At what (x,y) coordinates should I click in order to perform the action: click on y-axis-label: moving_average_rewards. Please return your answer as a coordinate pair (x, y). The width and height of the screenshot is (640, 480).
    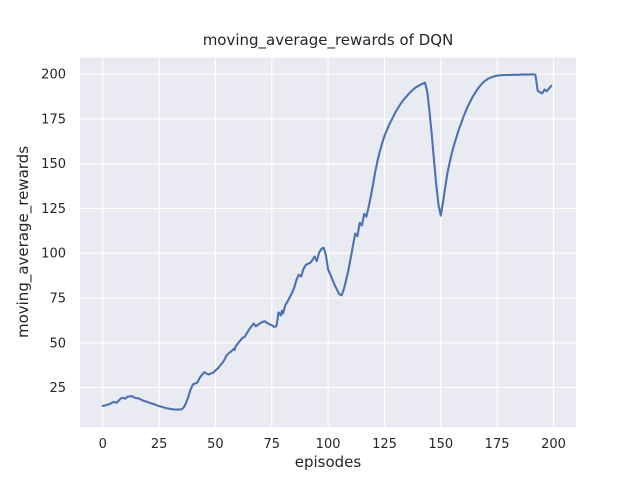
    Looking at the image, I should click on (23, 242).